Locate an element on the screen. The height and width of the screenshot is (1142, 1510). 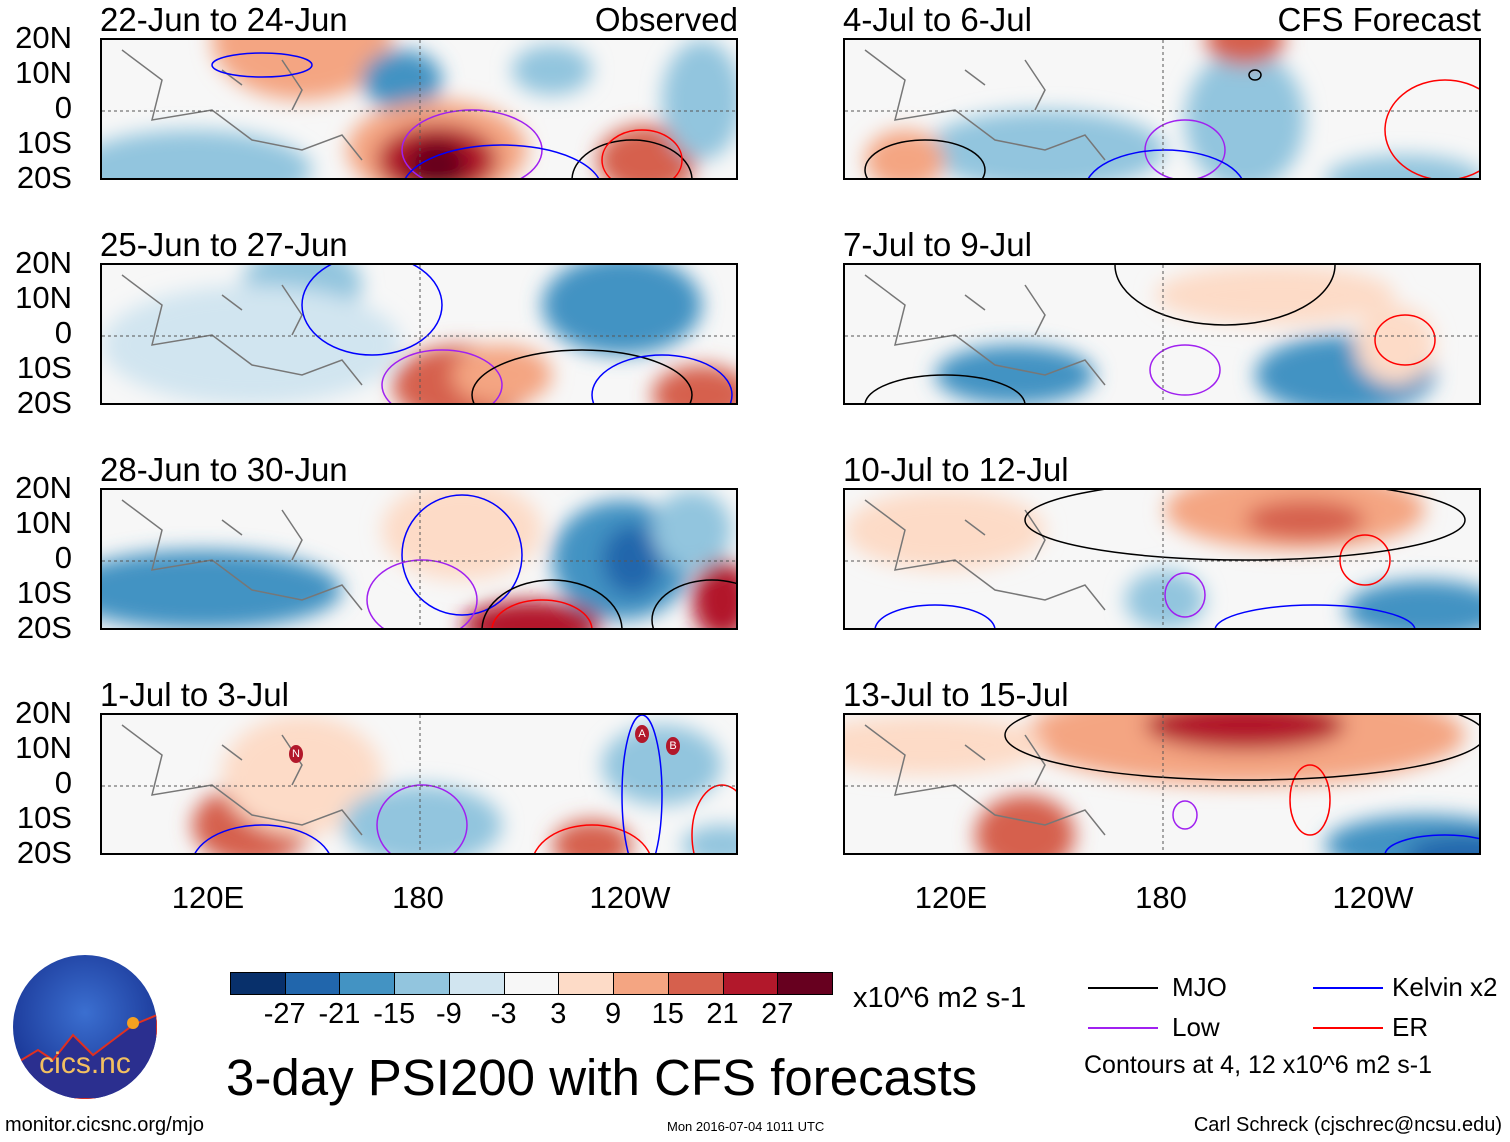
storm-marker: A is located at coordinates (642, 734).